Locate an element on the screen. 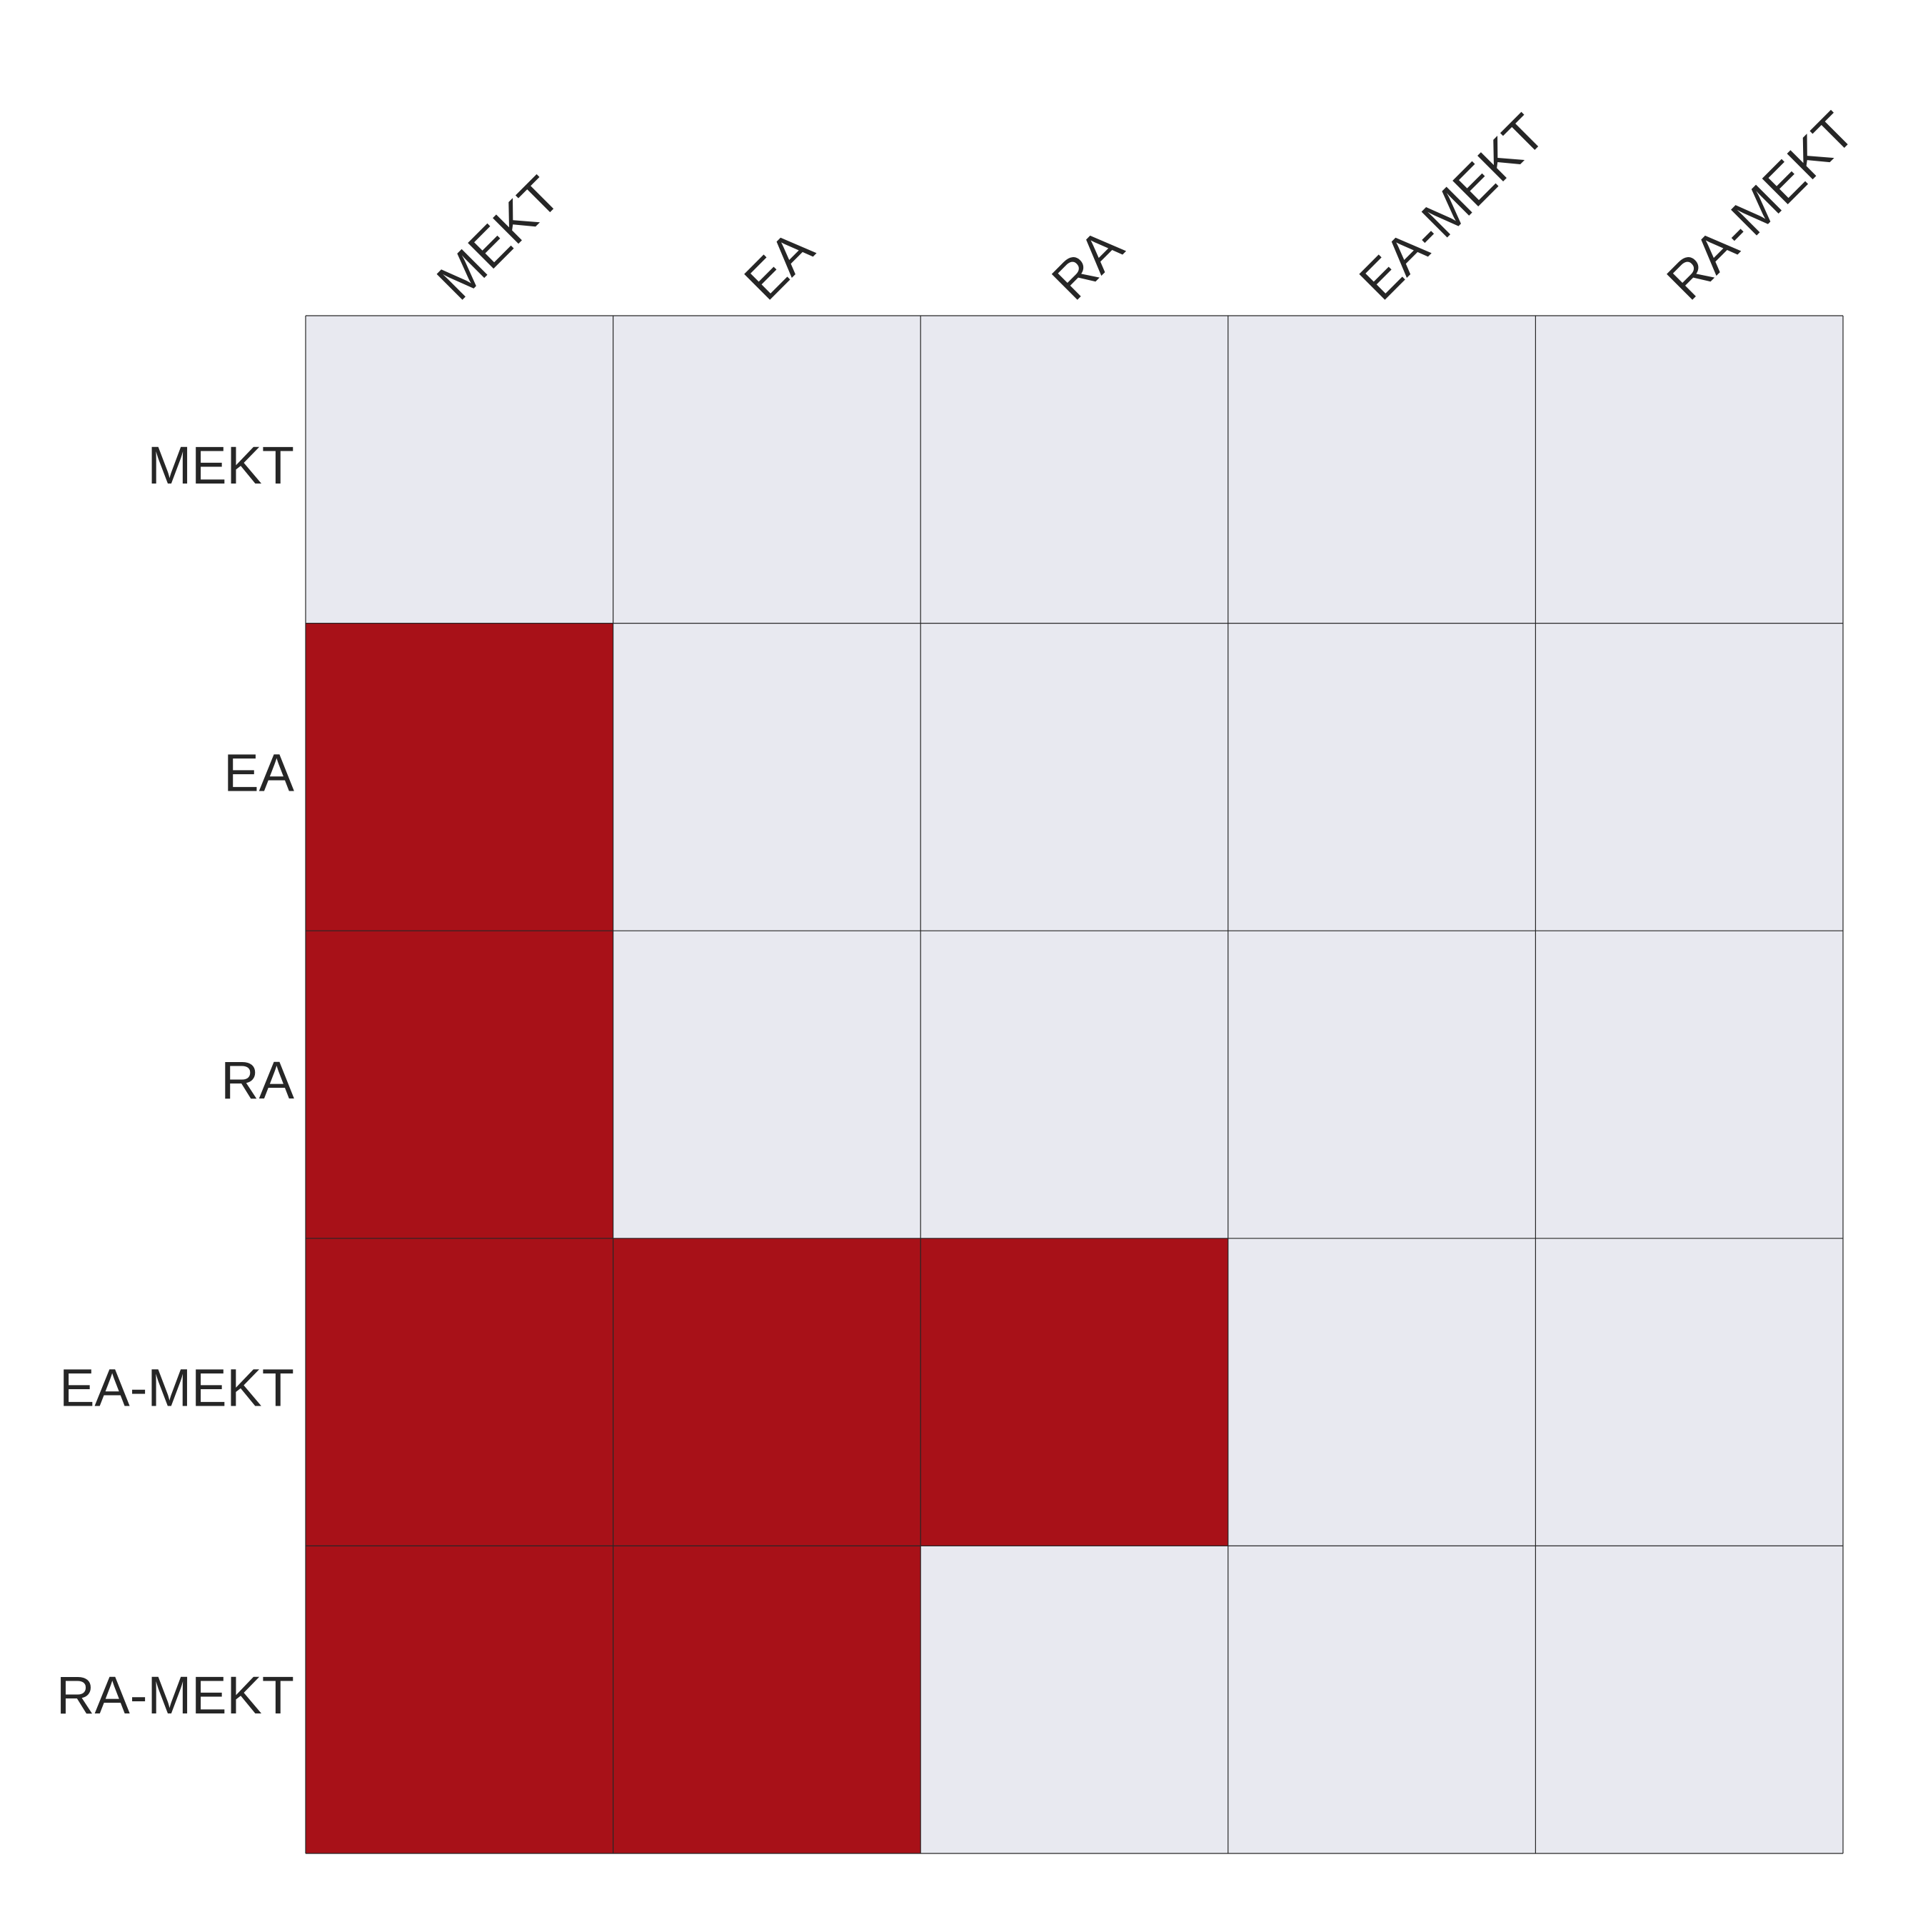  column-labels: MEKT EA RA EA-MEKT RA-MEKT is located at coordinates (1146, 206).